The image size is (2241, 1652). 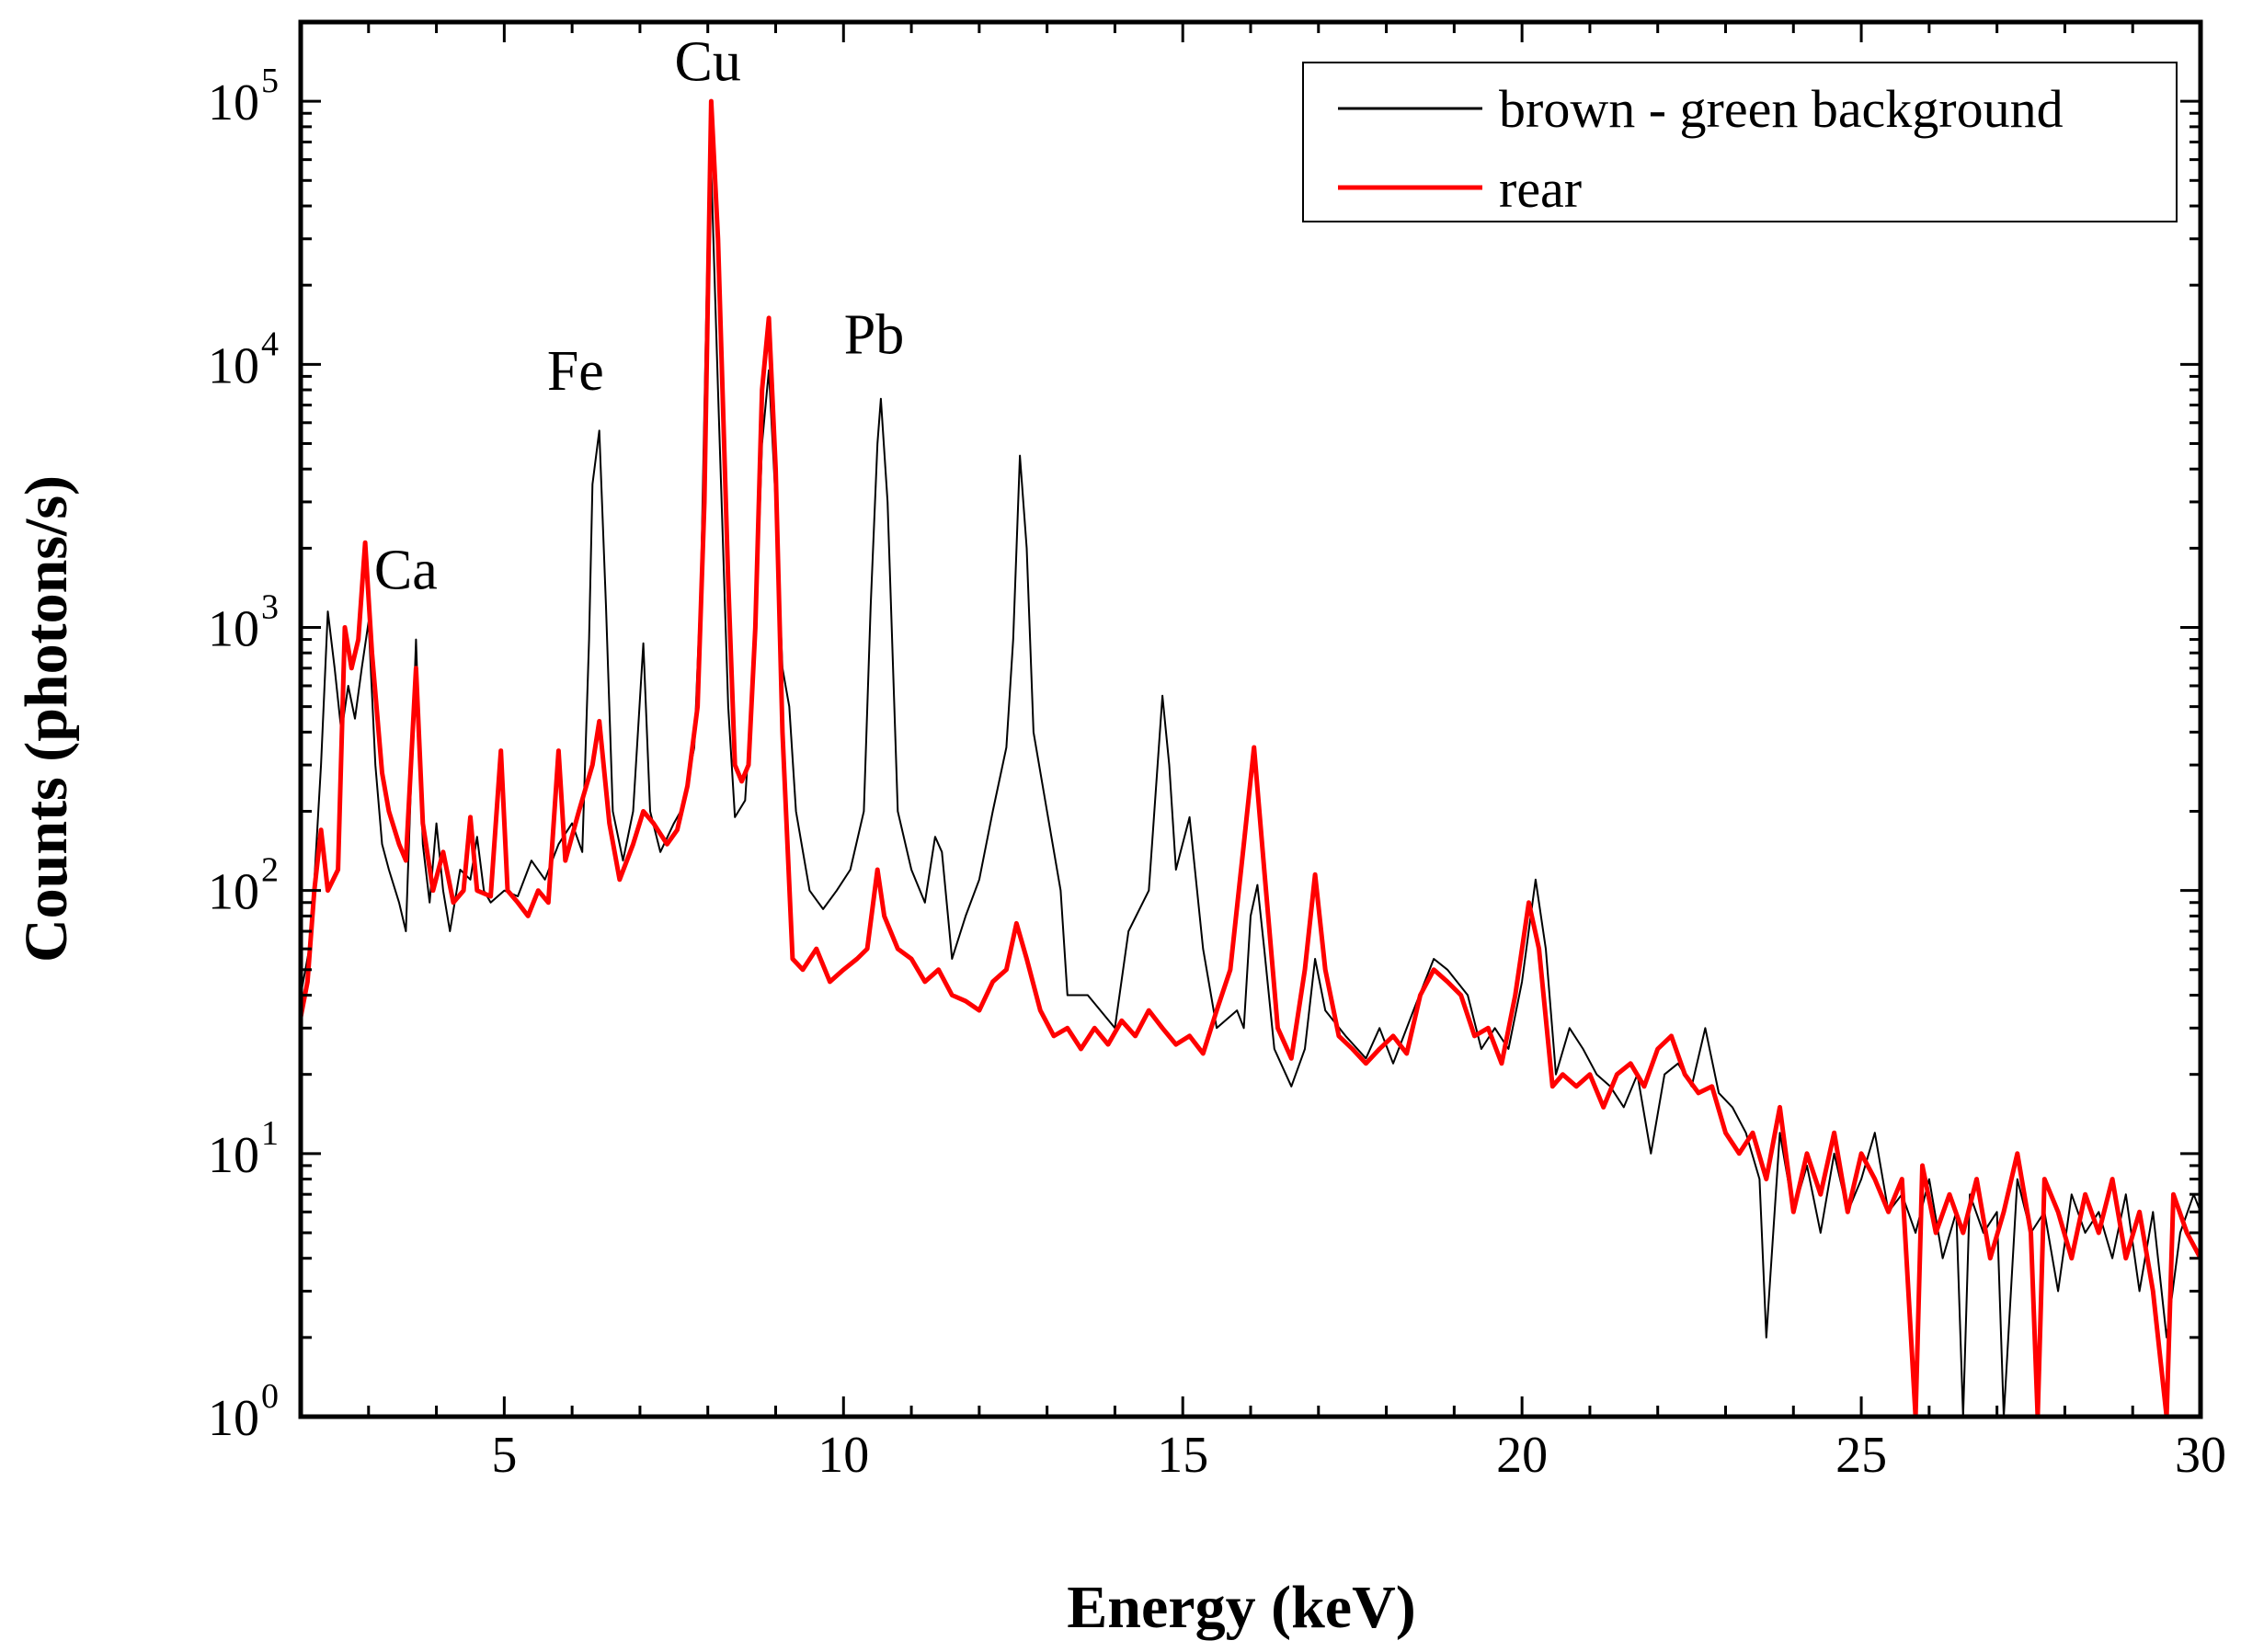 I want to click on y-tick-exponent: 4, so click(x=270, y=344).